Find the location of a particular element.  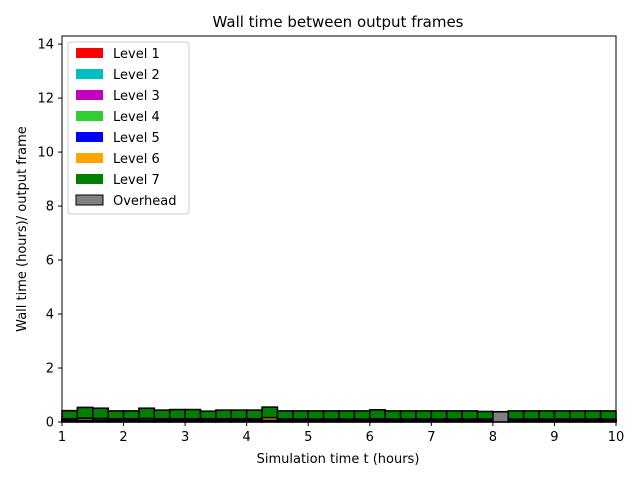

x-tick-label: 10 is located at coordinates (616, 437).